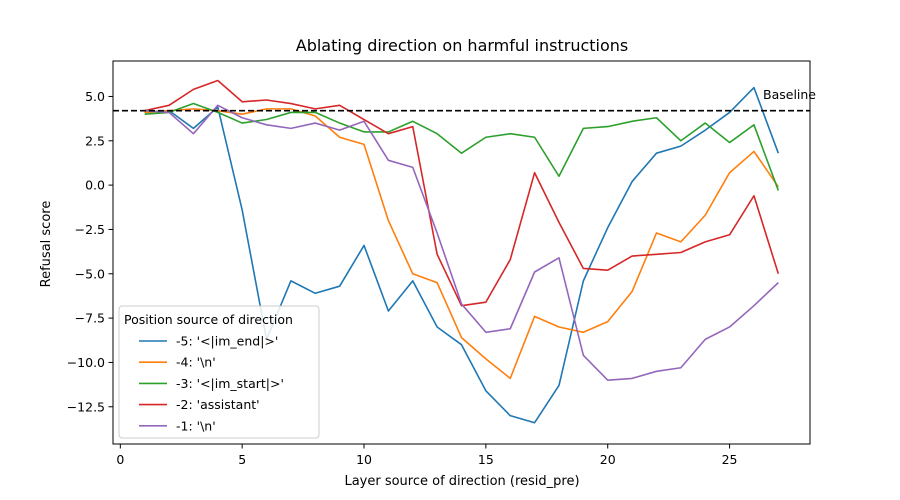 The height and width of the screenshot is (500, 900). What do you see at coordinates (218, 404) in the screenshot?
I see `legend-entry-4: -2: 'assistant'` at bounding box center [218, 404].